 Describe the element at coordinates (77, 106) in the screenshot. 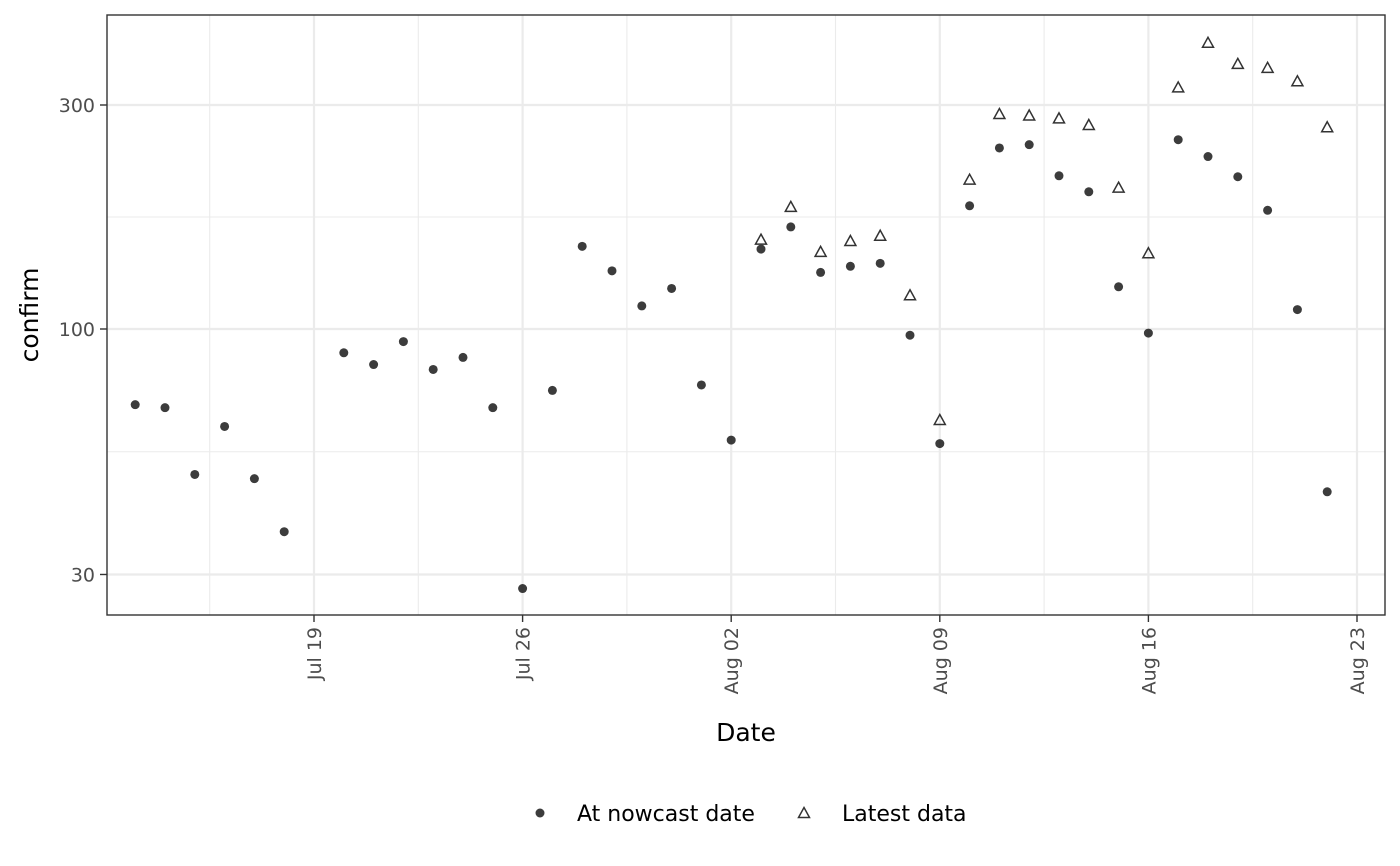

I see `y-tick-label: 300` at that location.